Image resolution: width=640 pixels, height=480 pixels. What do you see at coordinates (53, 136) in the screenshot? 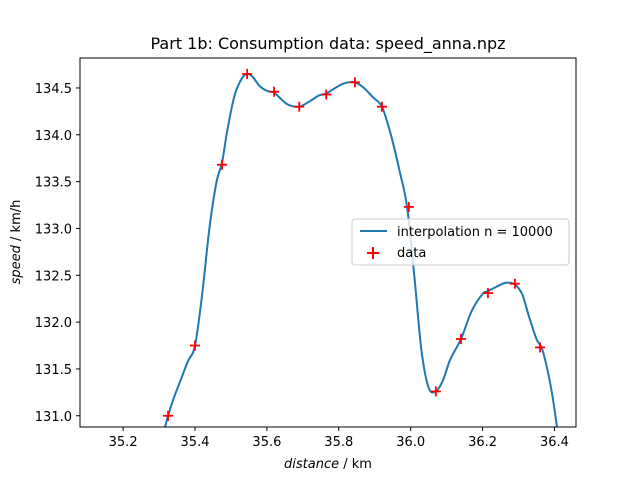
I see `y-tick-label: 134.0` at bounding box center [53, 136].